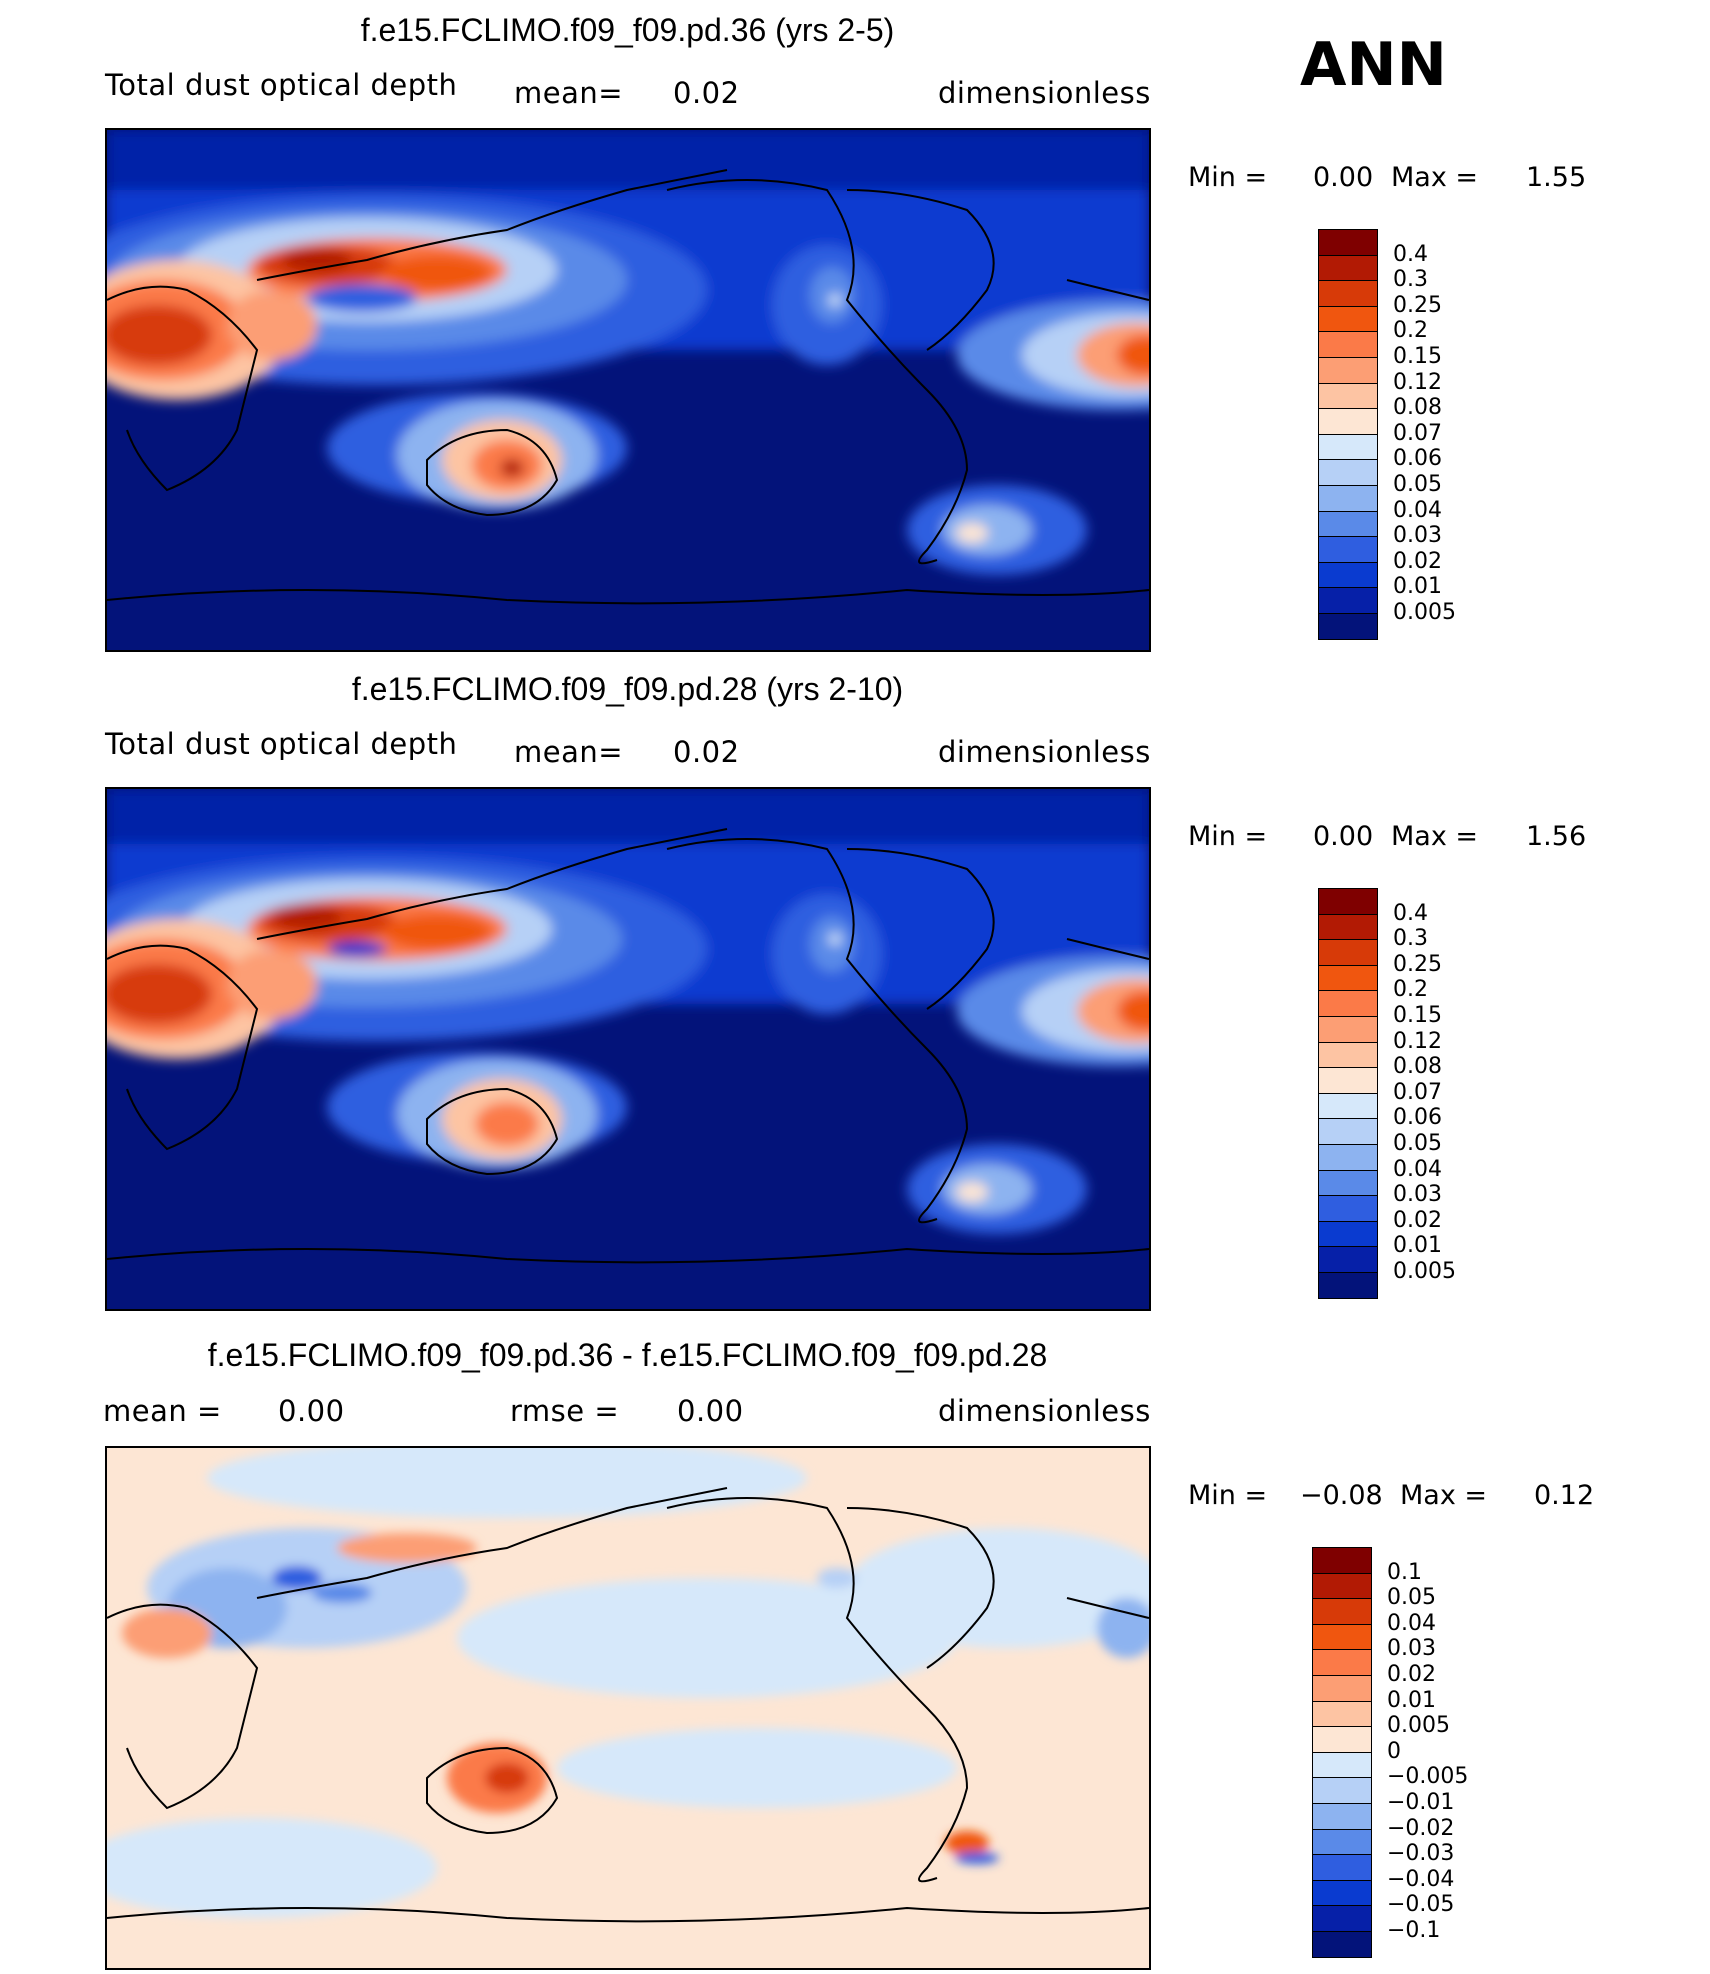 This screenshot has width=1710, height=1974. What do you see at coordinates (627, 30) in the screenshot?
I see `panel1-title: f.e15.FCLIMO.f09_f09.pd.36 (yrs 2-5)` at bounding box center [627, 30].